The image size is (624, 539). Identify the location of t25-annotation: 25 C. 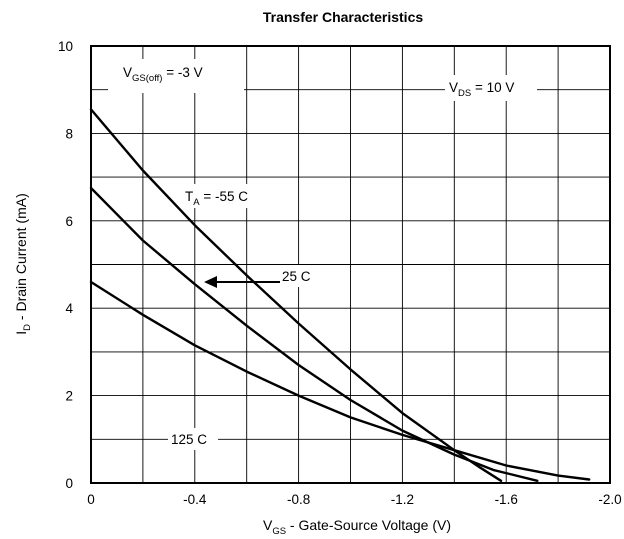
(296, 276).